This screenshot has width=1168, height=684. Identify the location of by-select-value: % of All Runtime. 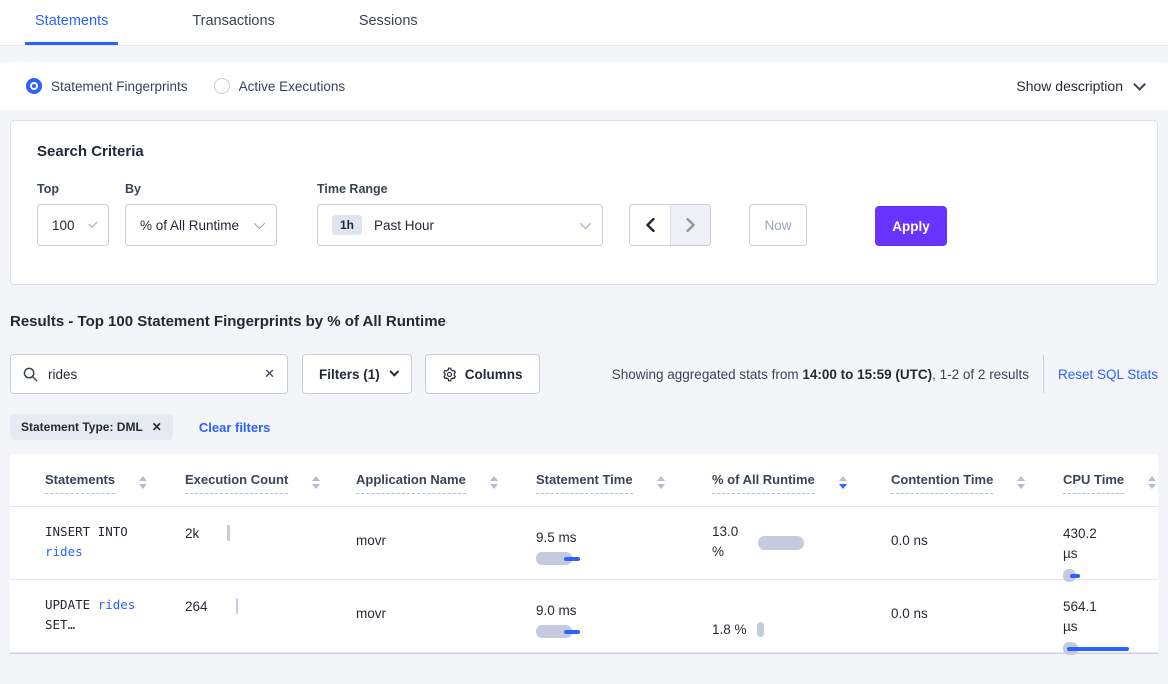
(190, 225).